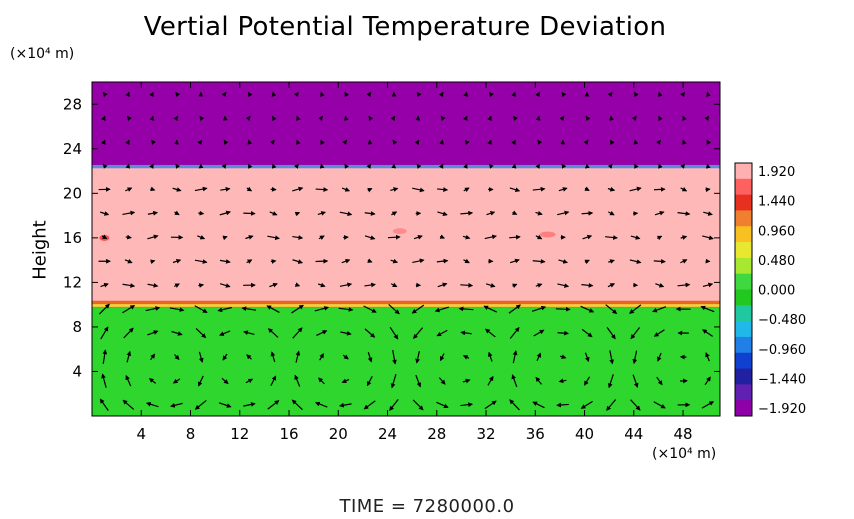  I want to click on colorbar-label: 0.480, so click(776, 261).